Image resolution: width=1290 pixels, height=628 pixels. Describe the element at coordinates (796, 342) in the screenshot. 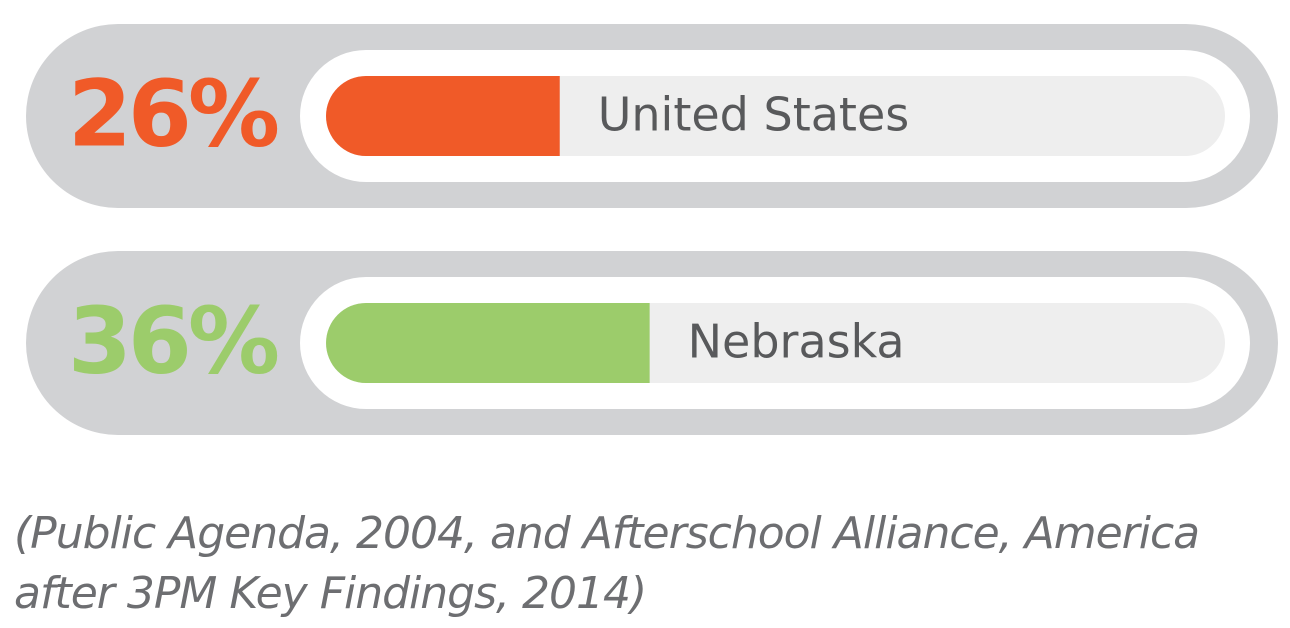

I see `category-label: Nebraska` at that location.